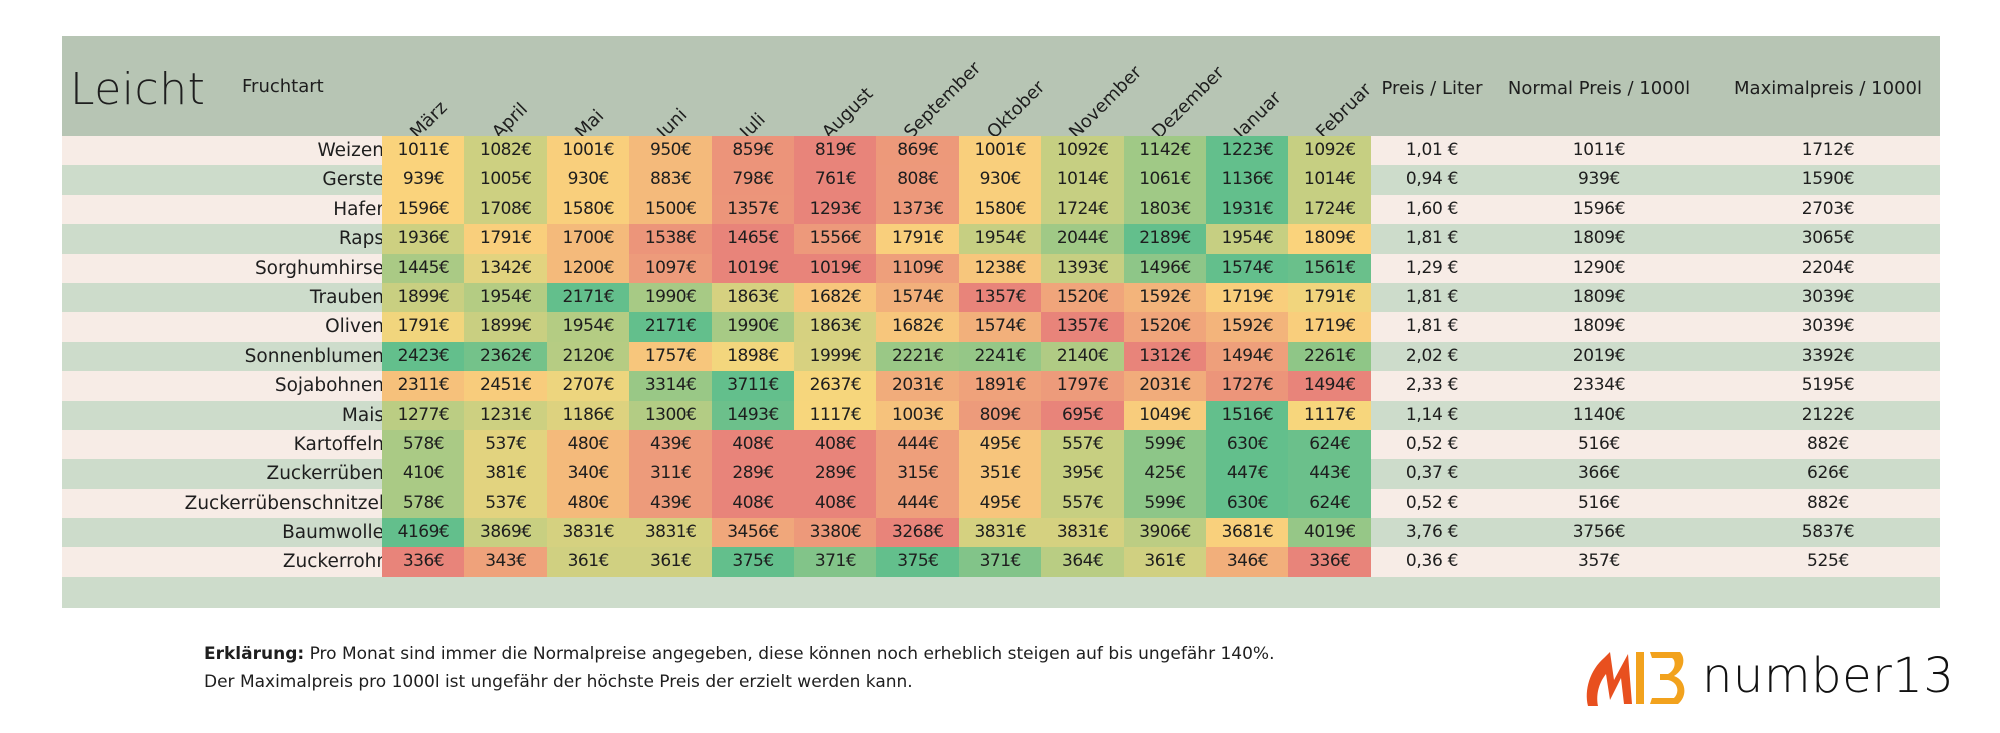 The height and width of the screenshot is (733, 2000). What do you see at coordinates (506, 533) in the screenshot?
I see `month-price-cell: 3869€` at bounding box center [506, 533].